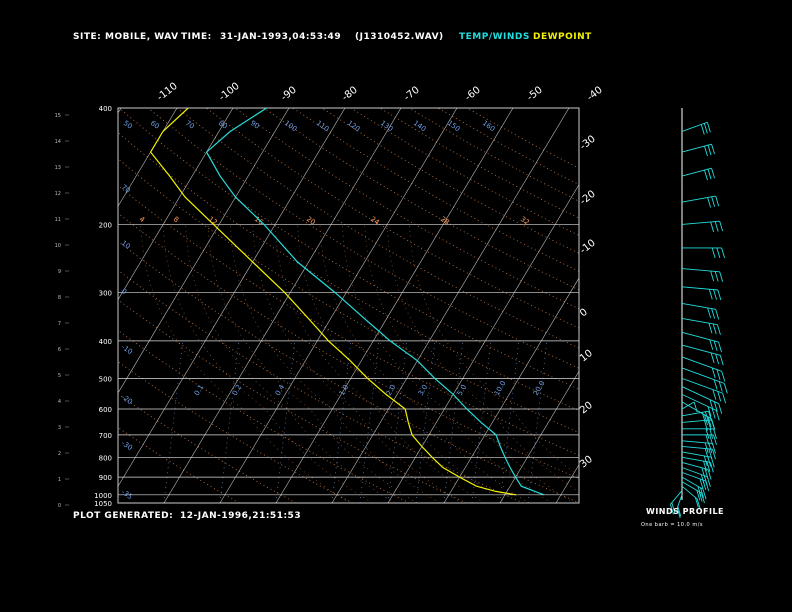 The height and width of the screenshot is (612, 792). What do you see at coordinates (494, 37) in the screenshot?
I see `legend-temp-winds: TEMP/WINDS` at bounding box center [494, 37].